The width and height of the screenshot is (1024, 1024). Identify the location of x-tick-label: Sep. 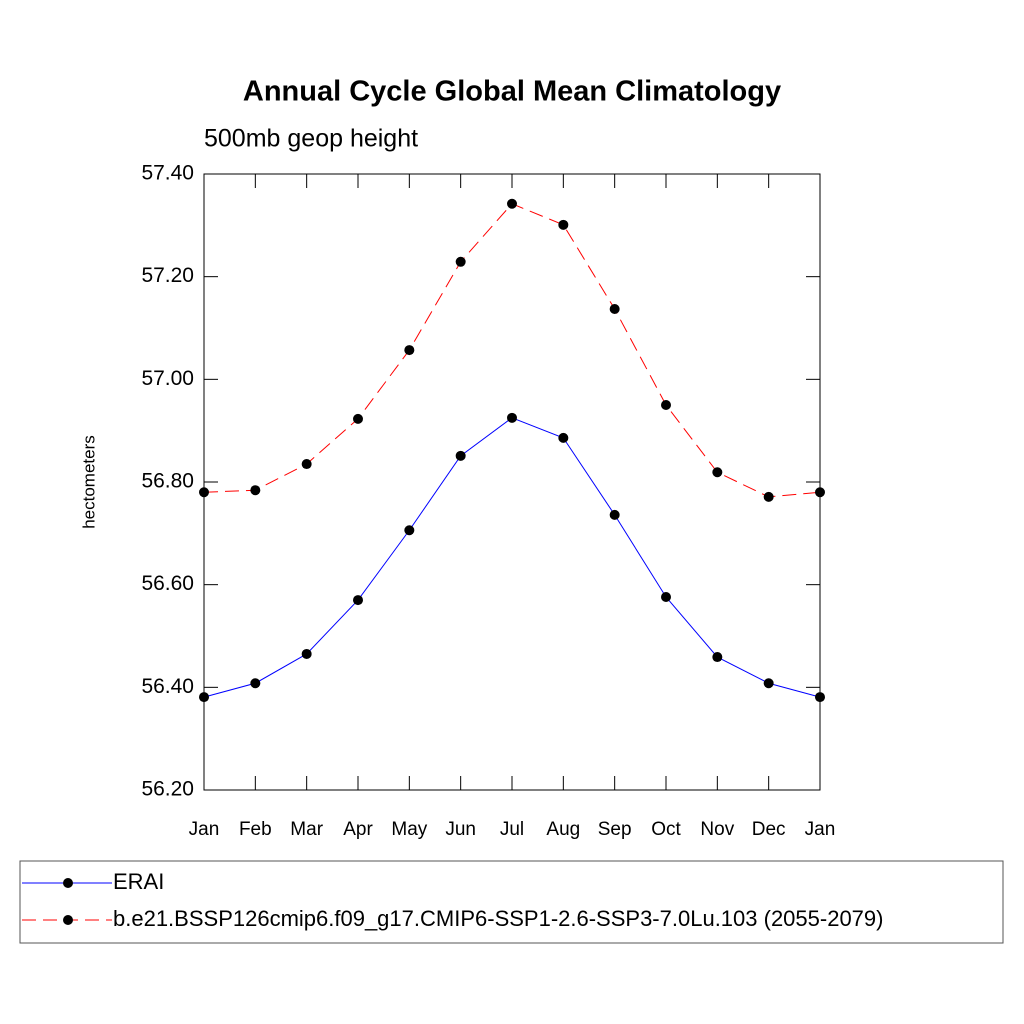
(615, 829).